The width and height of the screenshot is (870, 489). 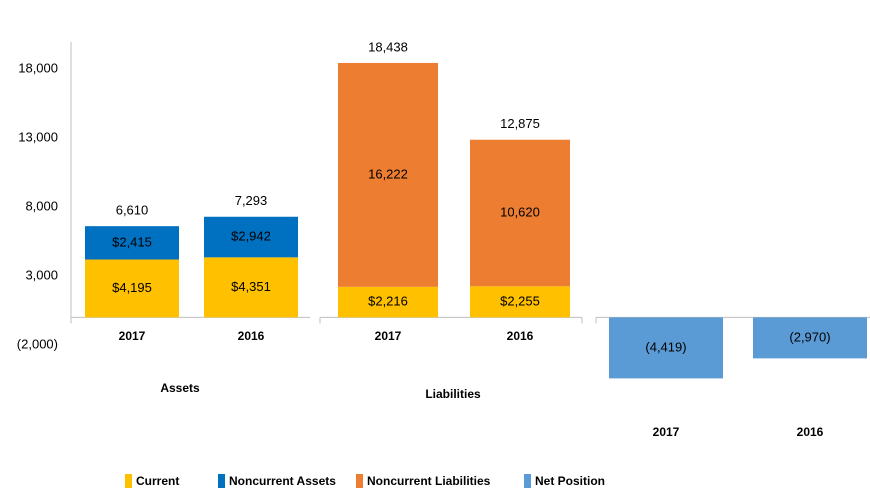 I want to click on y-tick-label: 18,000, so click(x=38, y=67).